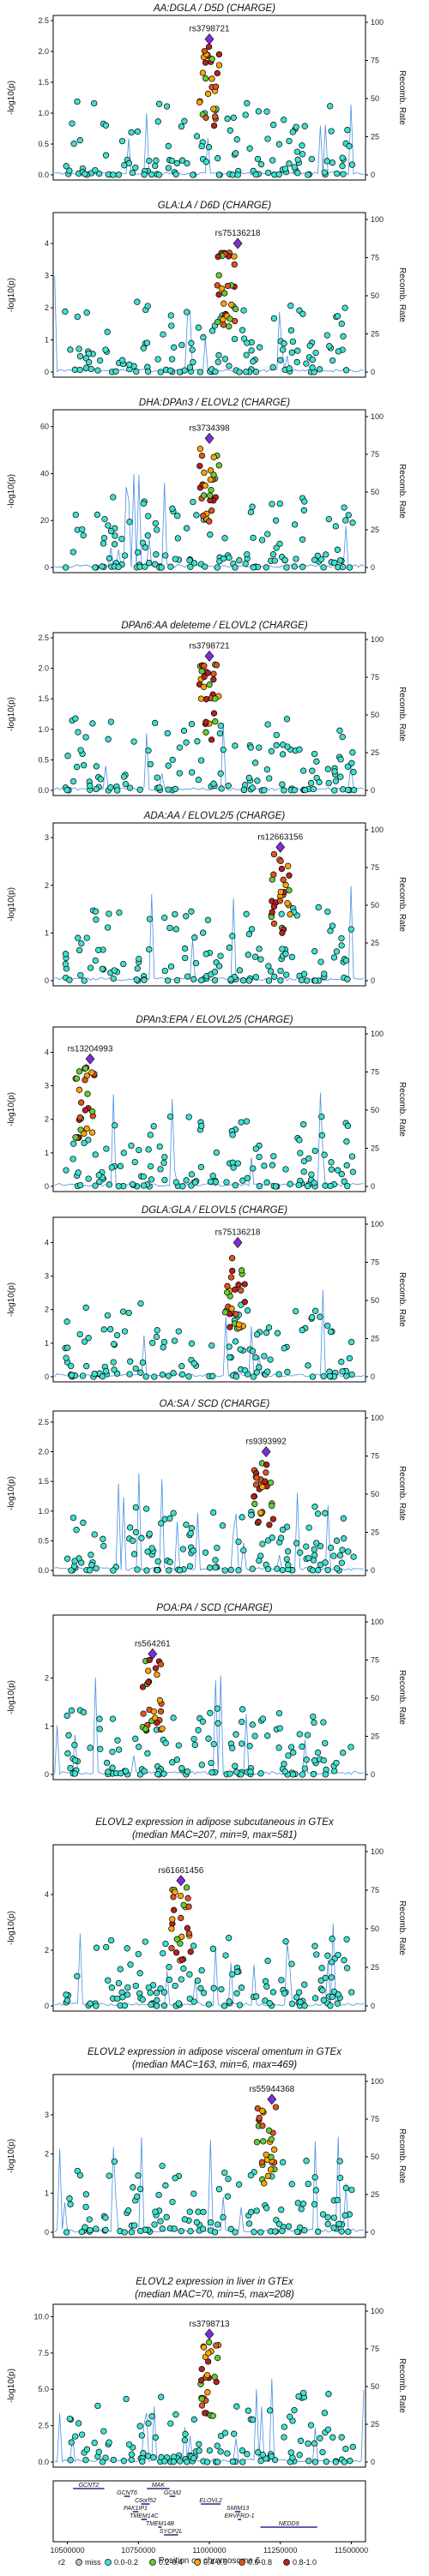 Image resolution: width=429 pixels, height=2576 pixels. What do you see at coordinates (44, 520) in the screenshot?
I see `y-tick-label: 20` at bounding box center [44, 520].